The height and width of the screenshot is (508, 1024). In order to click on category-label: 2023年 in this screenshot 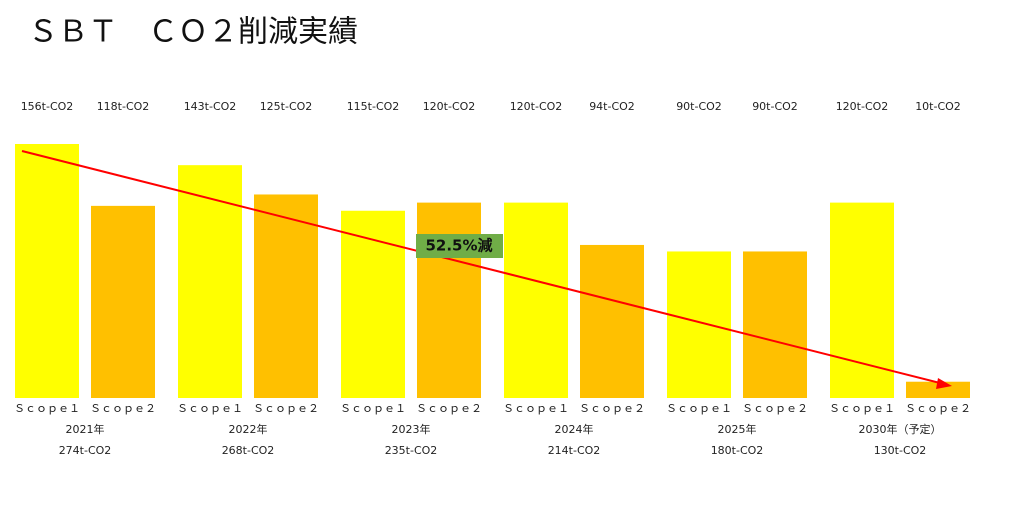, I will do `click(411, 429)`.